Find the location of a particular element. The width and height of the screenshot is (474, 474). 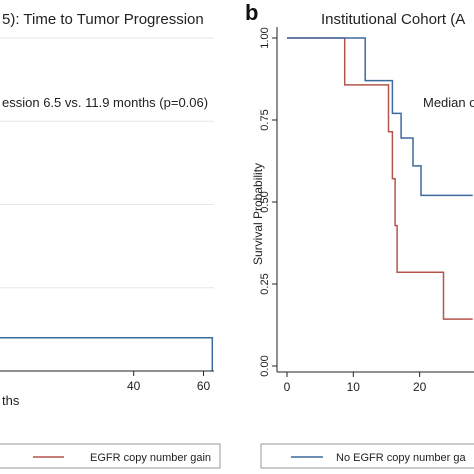

panel-a-x-ticks: 40 60 is located at coordinates (169, 382).